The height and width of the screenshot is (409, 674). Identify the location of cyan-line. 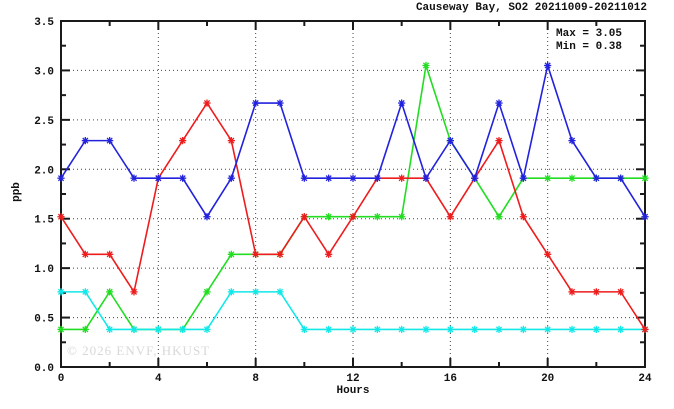
(353, 311).